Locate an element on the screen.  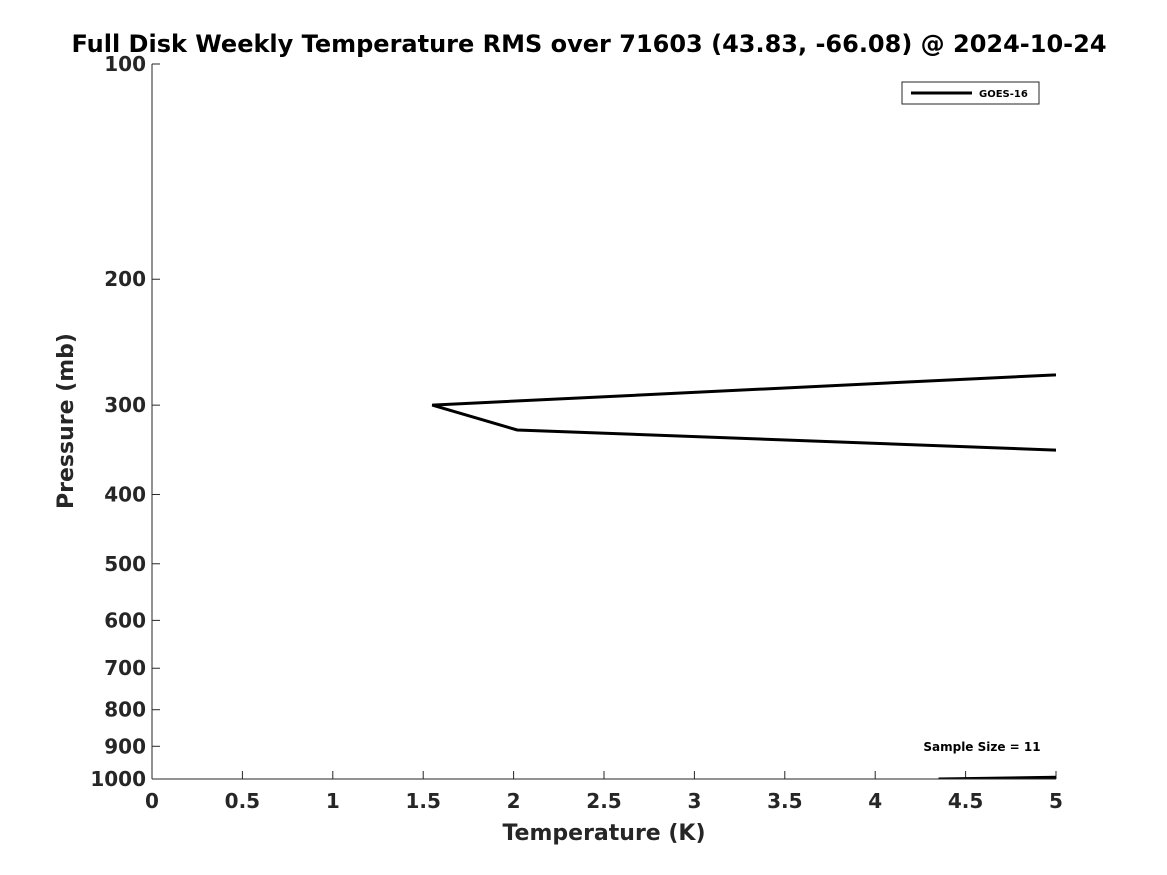
x-axis-label: Temperature (K) is located at coordinates (603, 833).